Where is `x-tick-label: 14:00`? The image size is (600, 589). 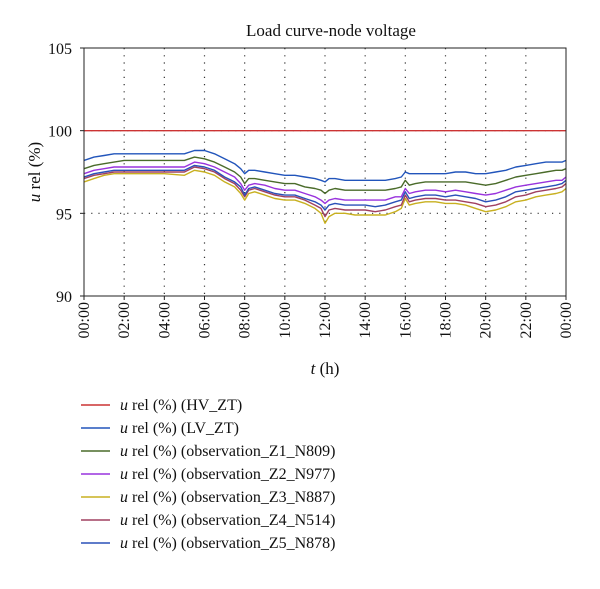 x-tick-label: 14:00 is located at coordinates (365, 320).